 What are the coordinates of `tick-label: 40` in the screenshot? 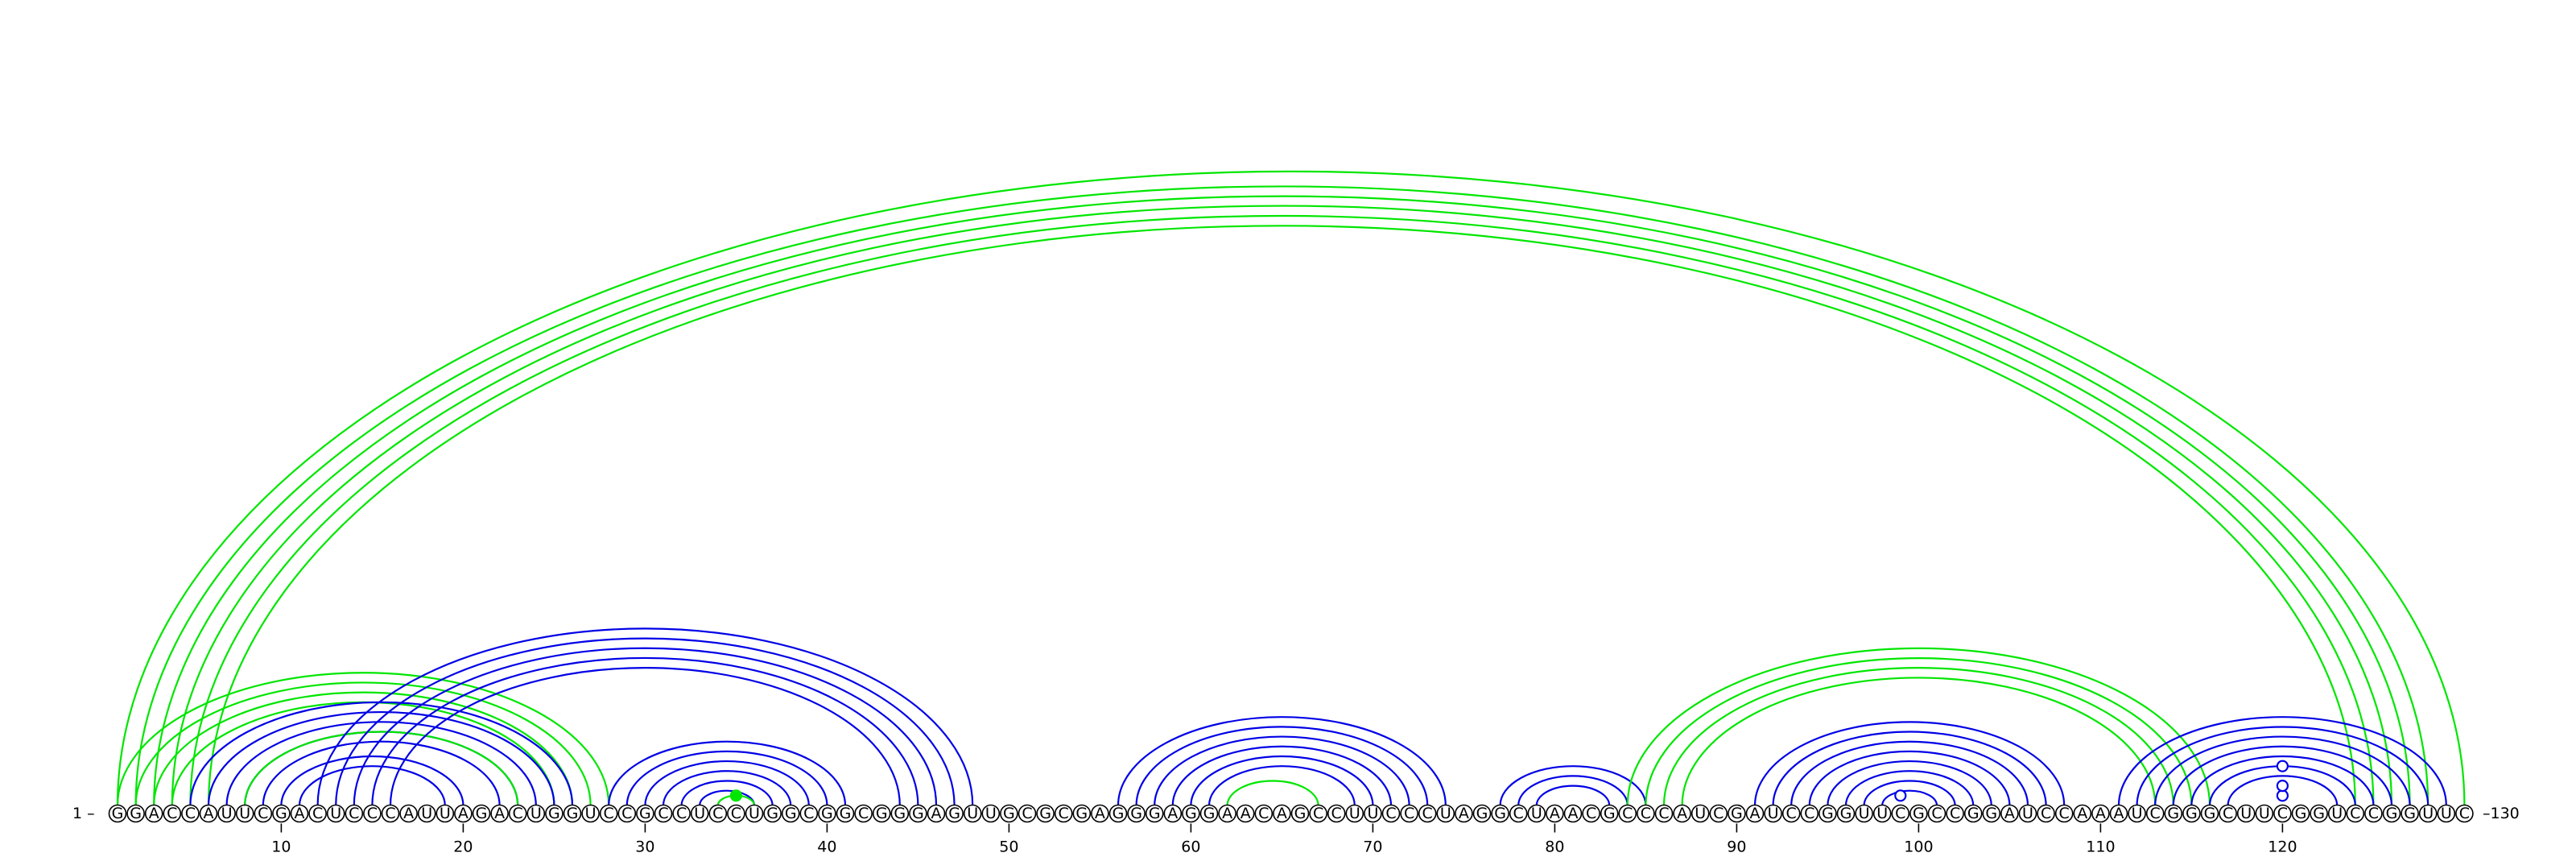 It's located at (826, 847).